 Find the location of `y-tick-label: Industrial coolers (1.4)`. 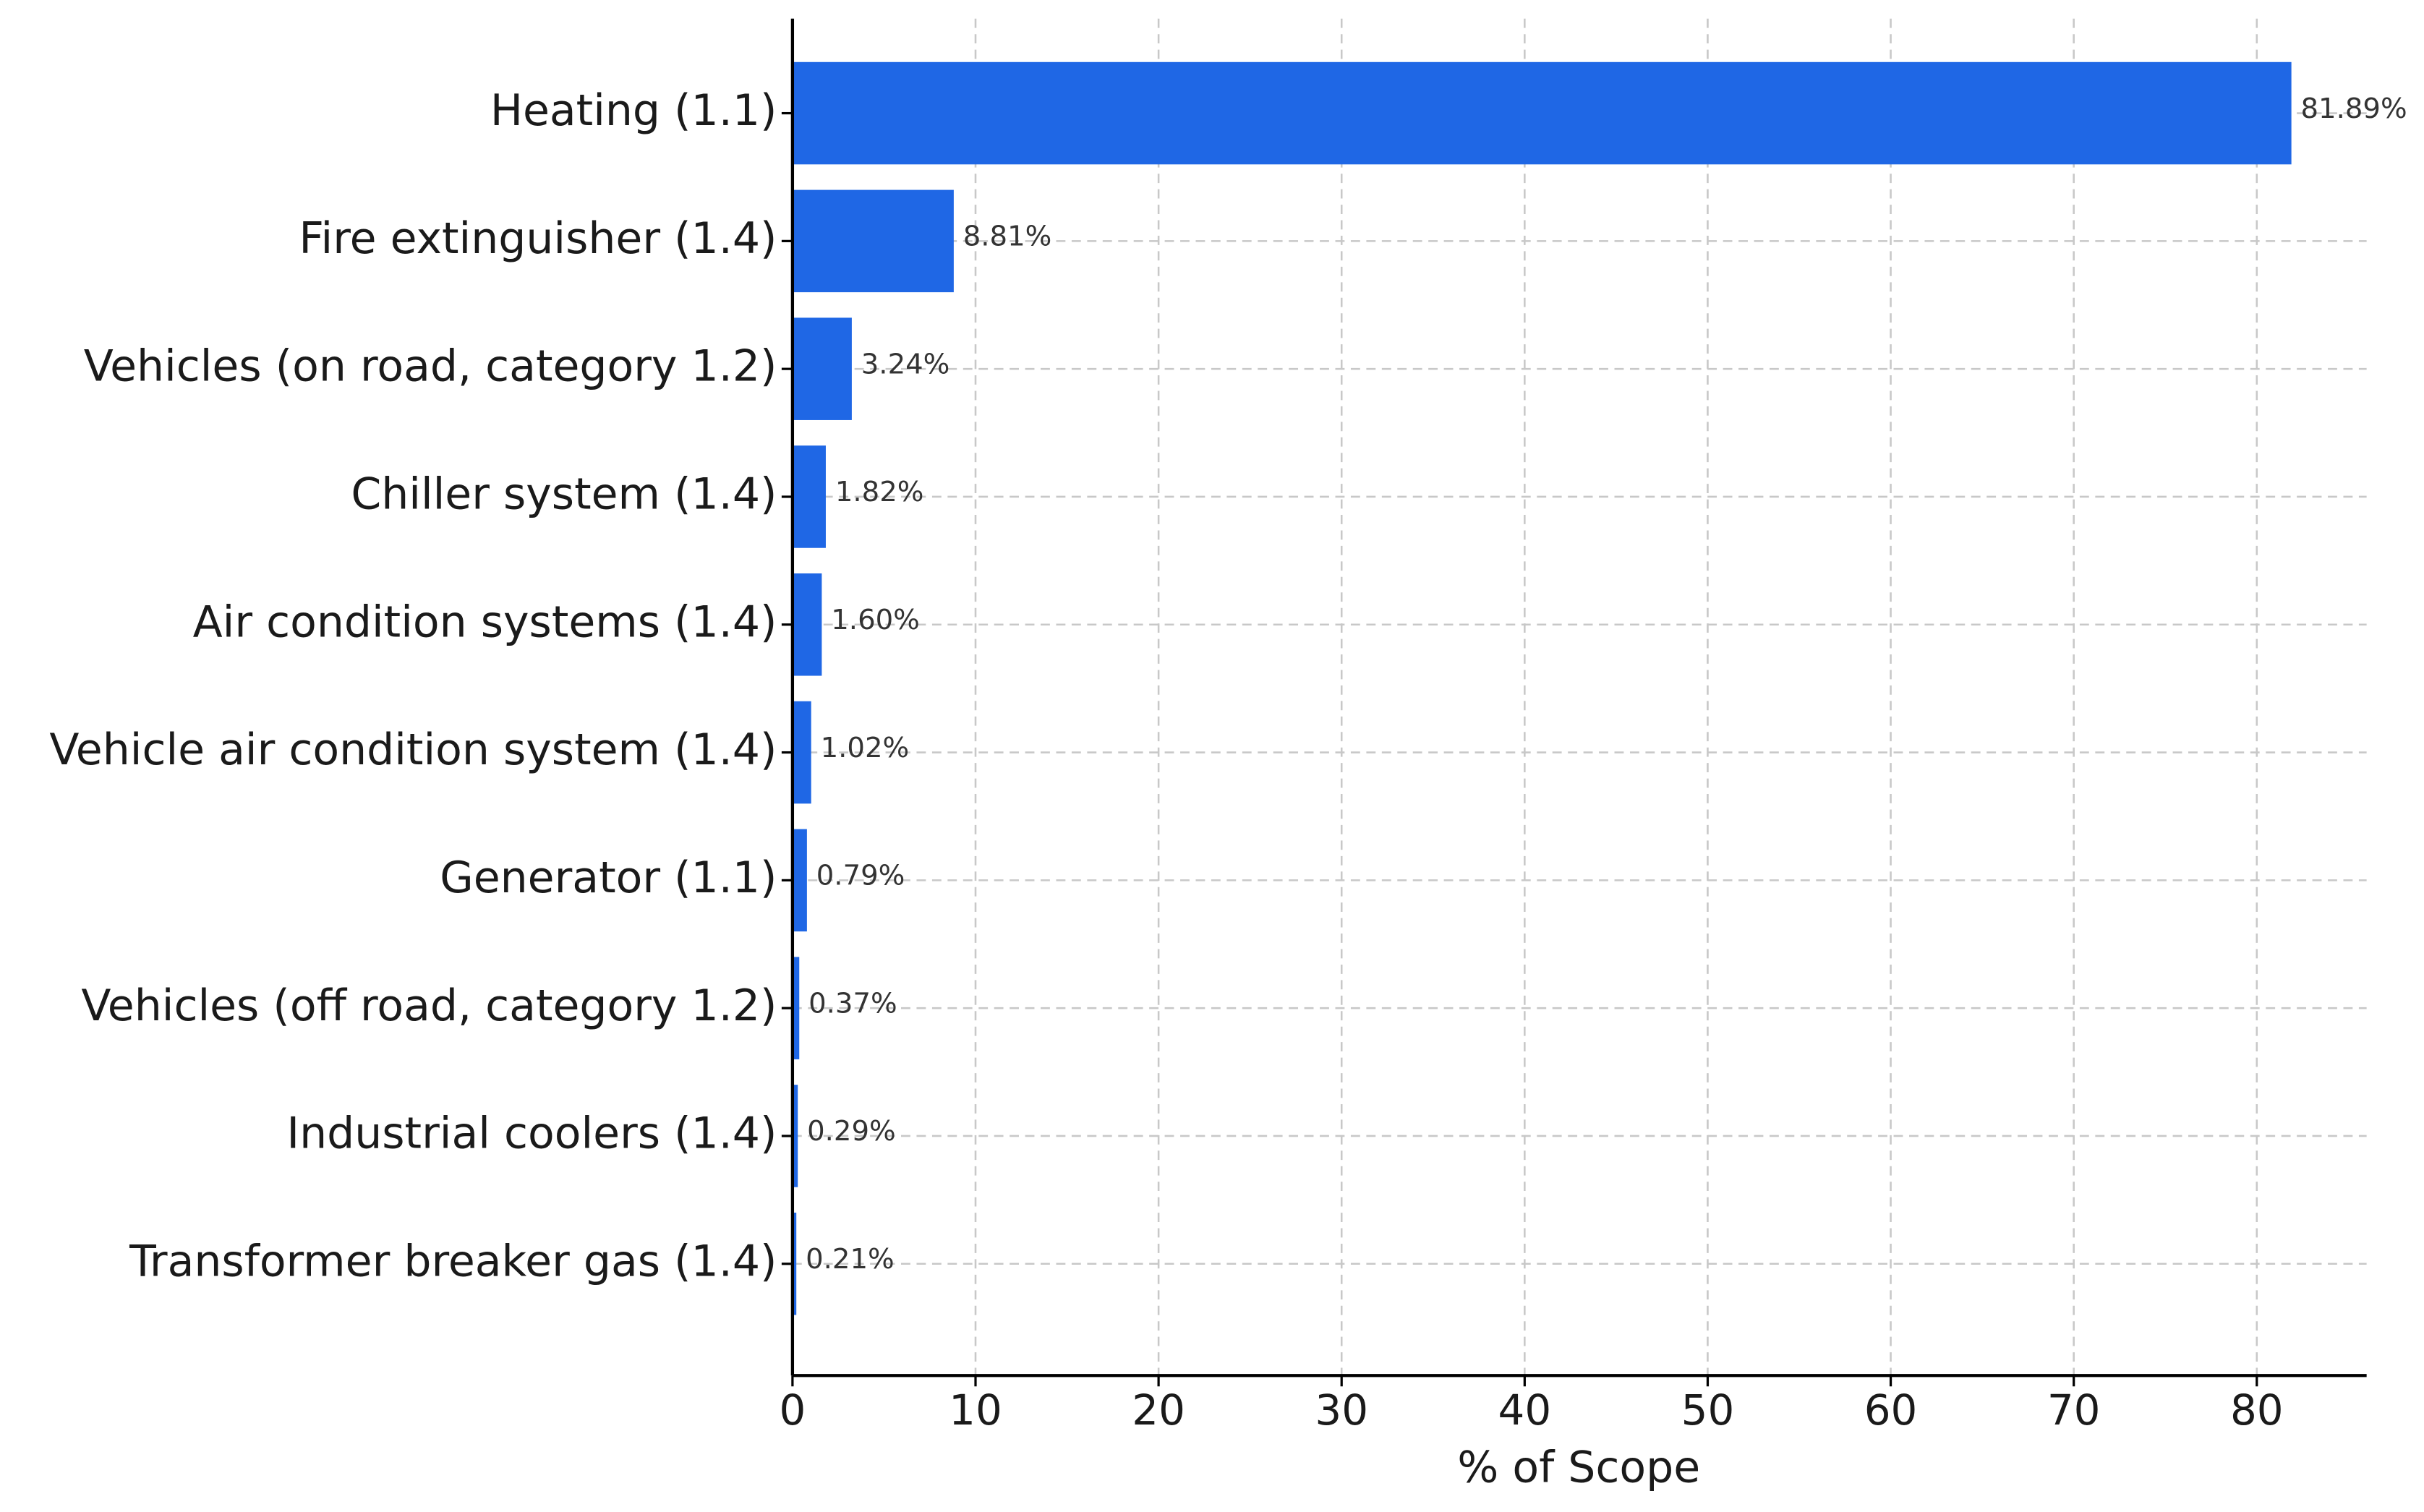

y-tick-label: Industrial coolers (1.4) is located at coordinates (531, 1134).